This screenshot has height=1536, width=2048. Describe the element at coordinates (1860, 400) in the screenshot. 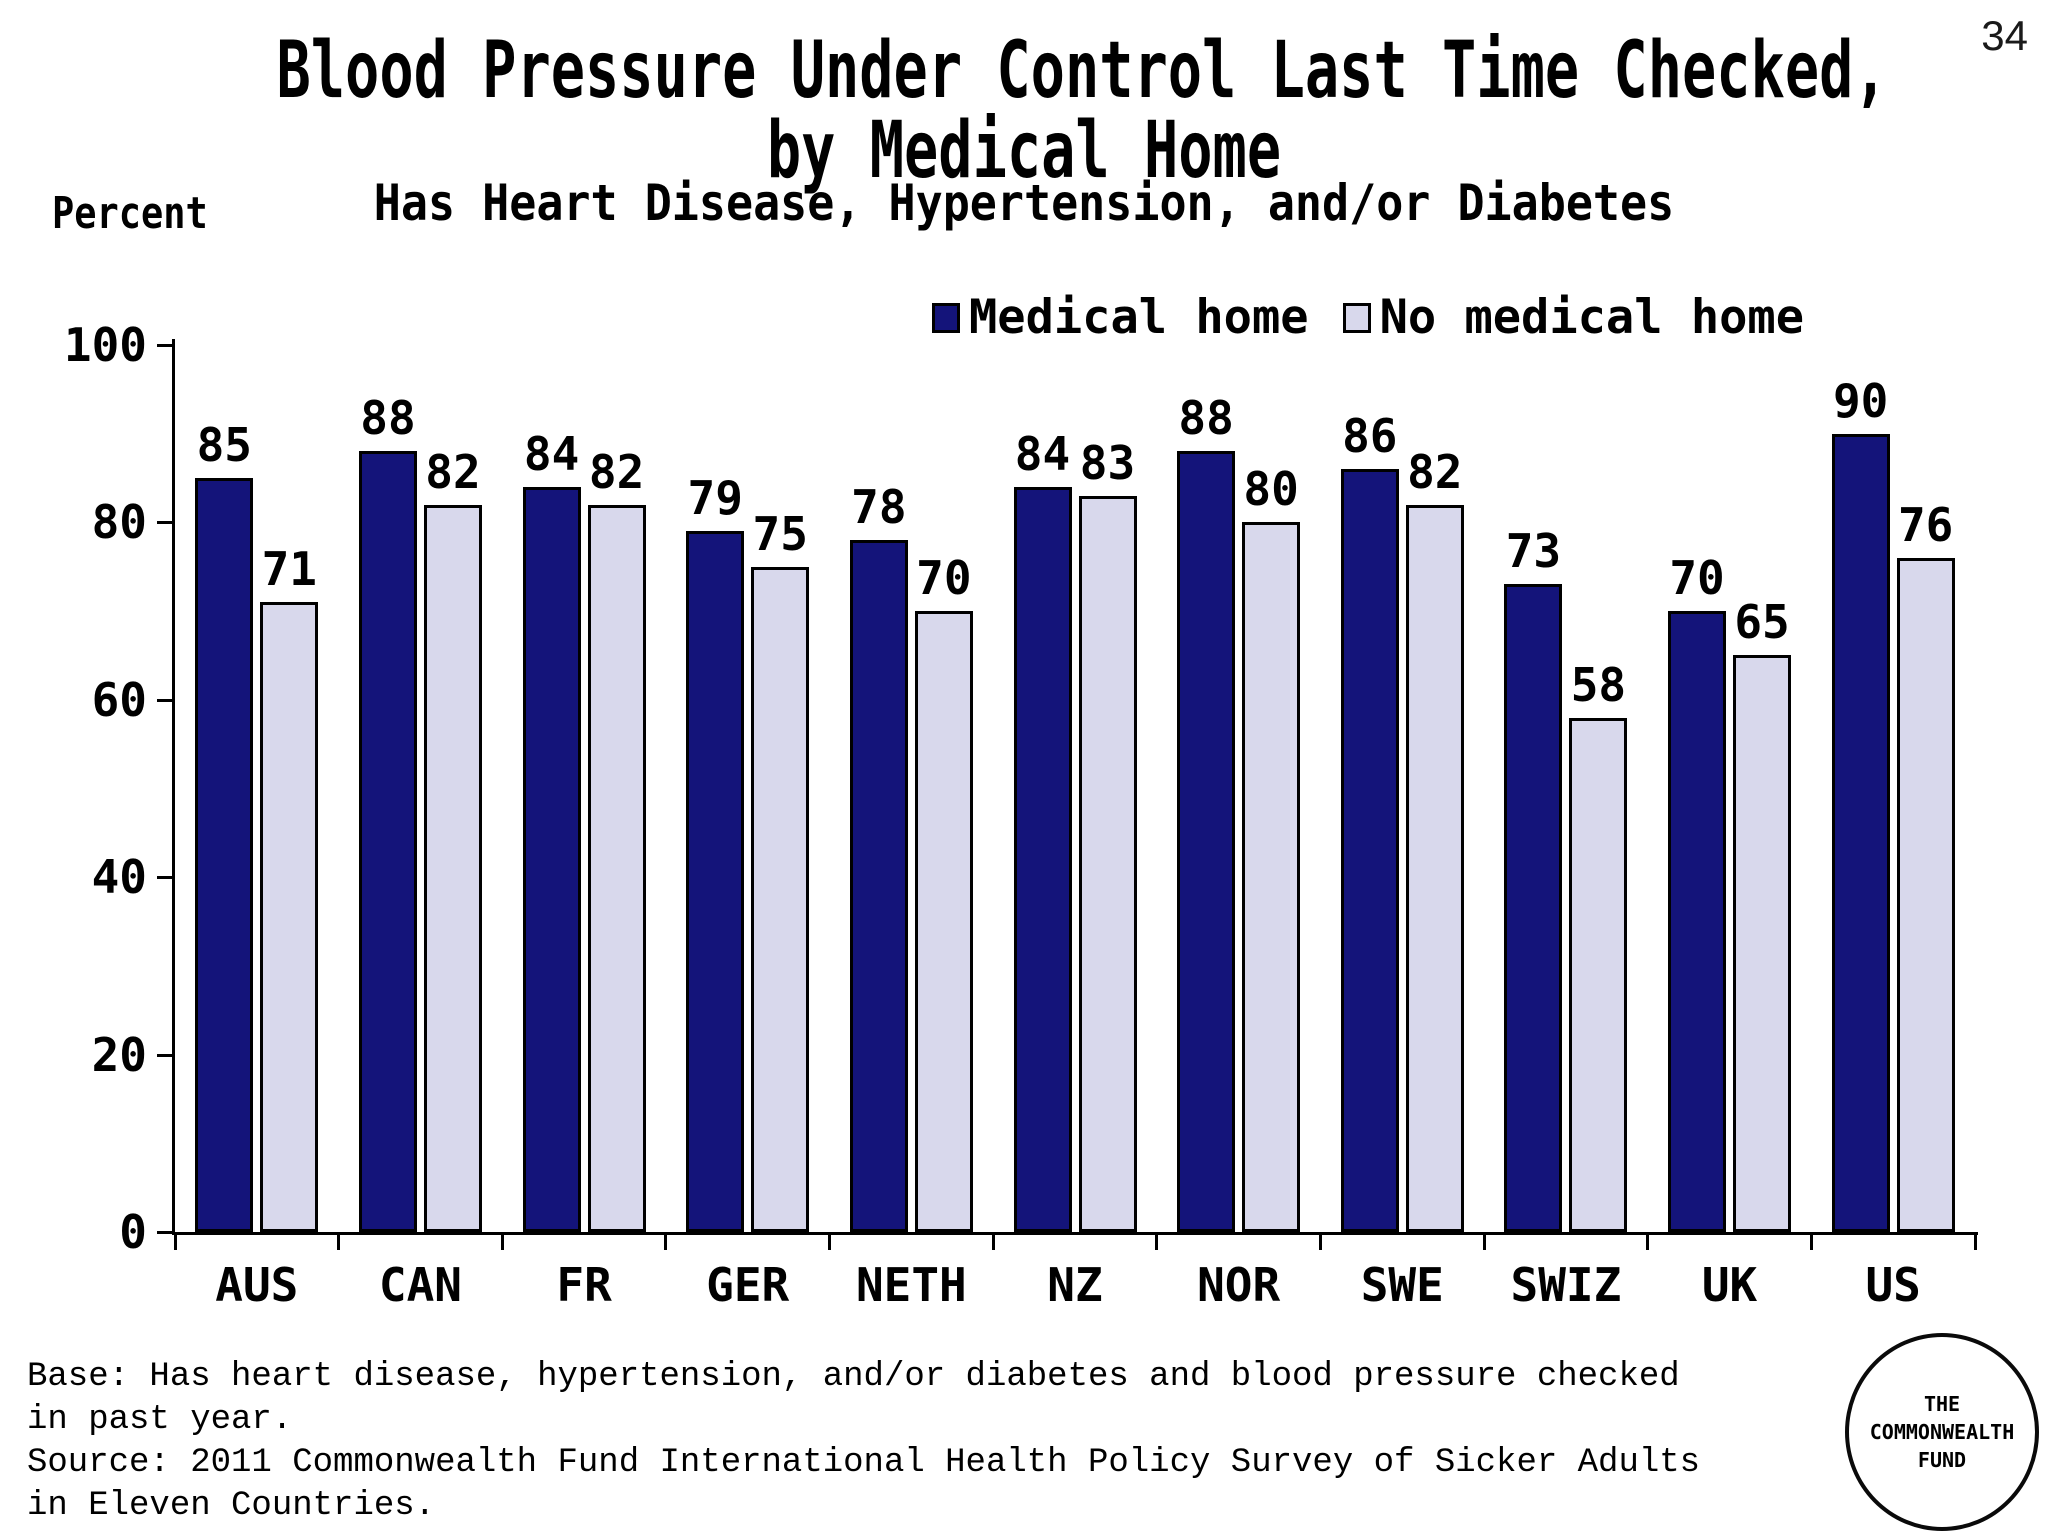

I see `value-label-US-medical-home: 90` at that location.